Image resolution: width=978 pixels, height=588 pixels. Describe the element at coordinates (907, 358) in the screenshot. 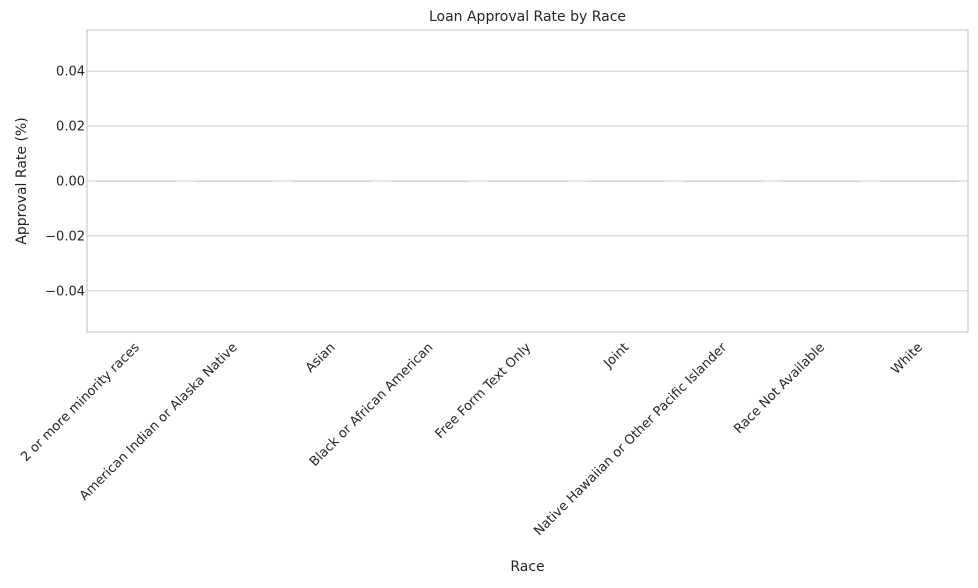

I see `x-tick-label: White` at that location.